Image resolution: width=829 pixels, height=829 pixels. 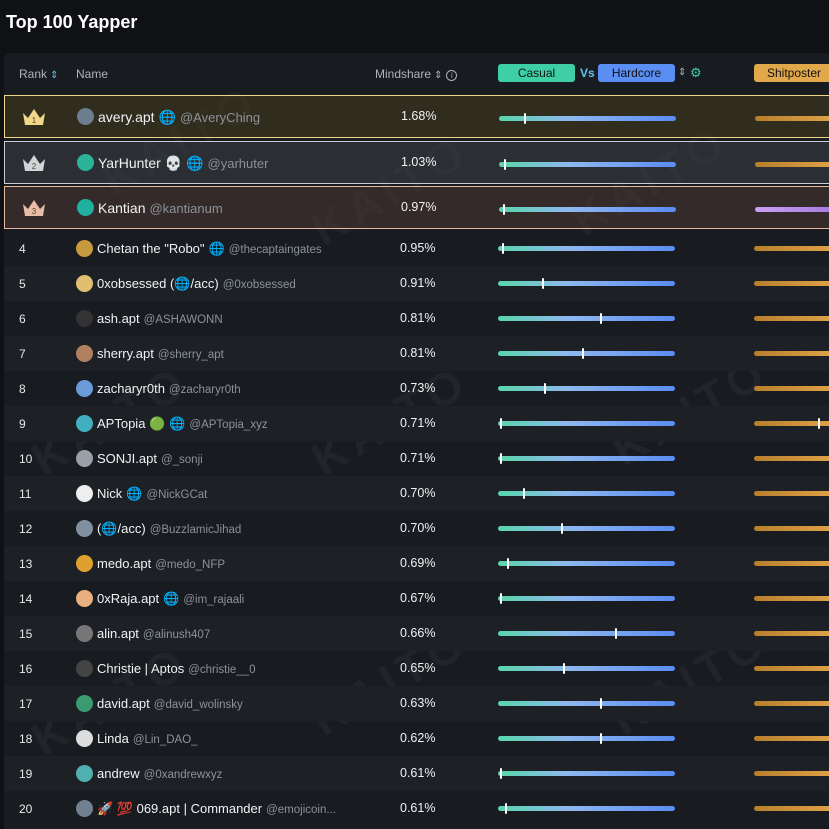 I want to click on yapper-display-name: andrew, so click(x=118, y=773).